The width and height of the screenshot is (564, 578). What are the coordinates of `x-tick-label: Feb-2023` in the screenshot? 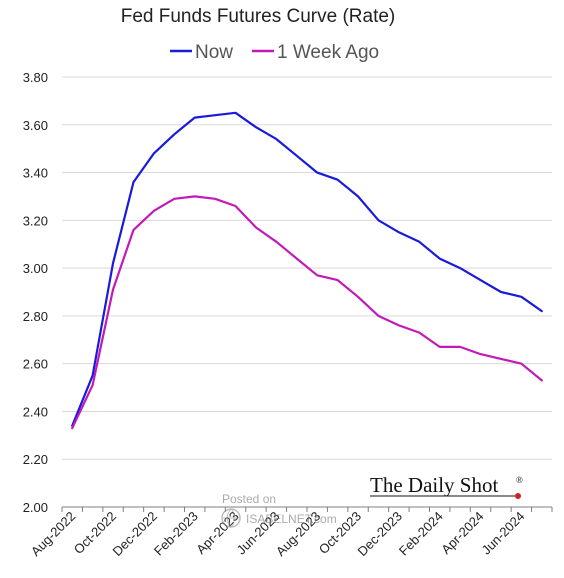 It's located at (176, 534).